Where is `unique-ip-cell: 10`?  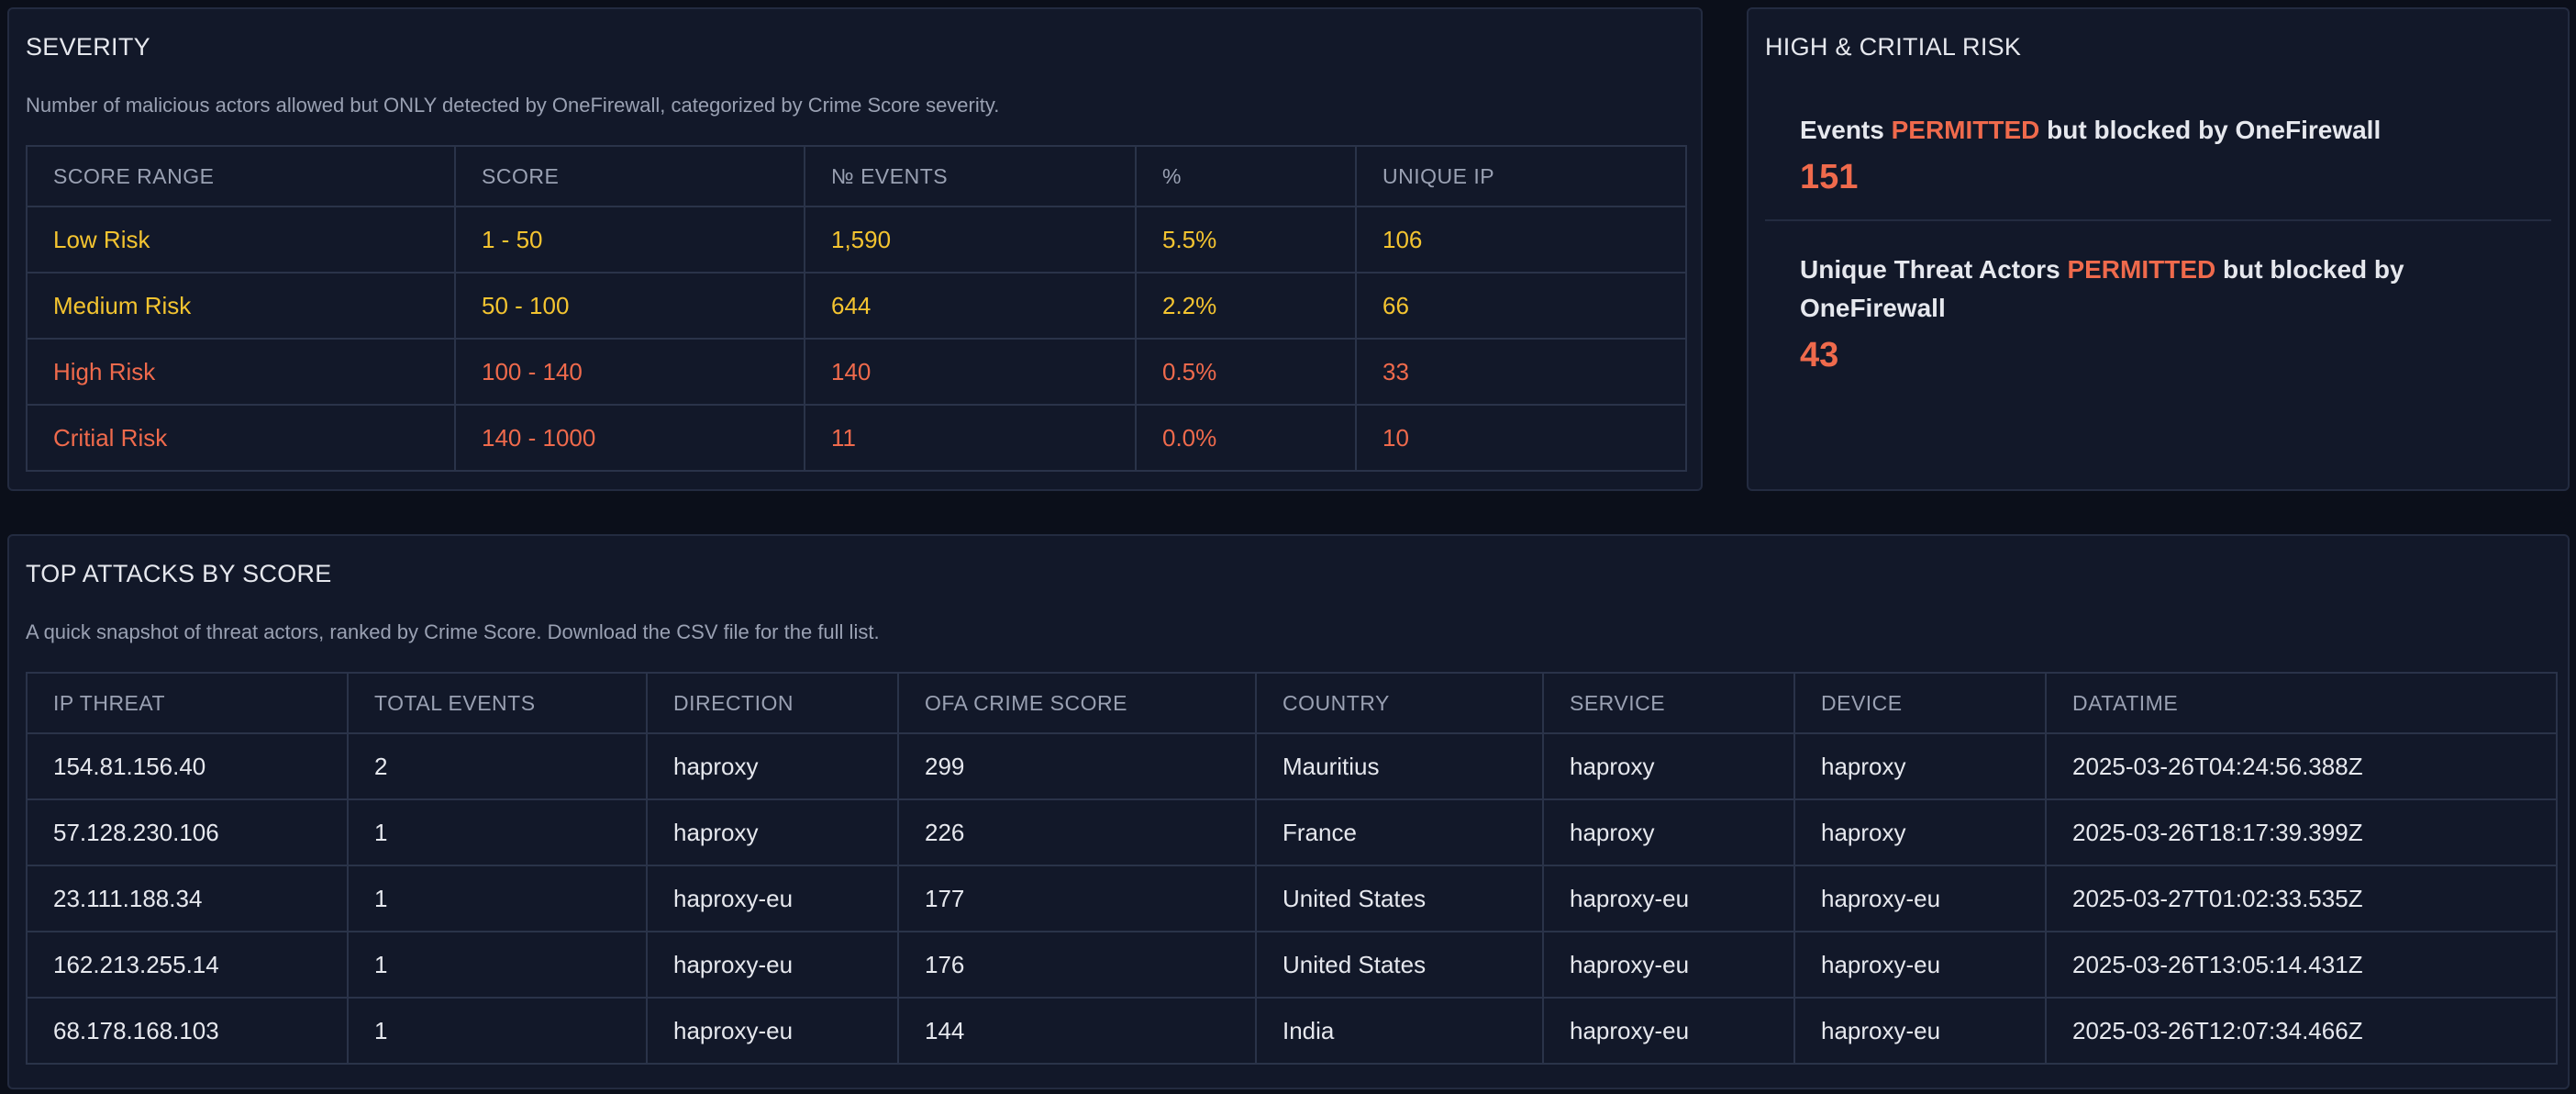 unique-ip-cell: 10 is located at coordinates (1521, 438).